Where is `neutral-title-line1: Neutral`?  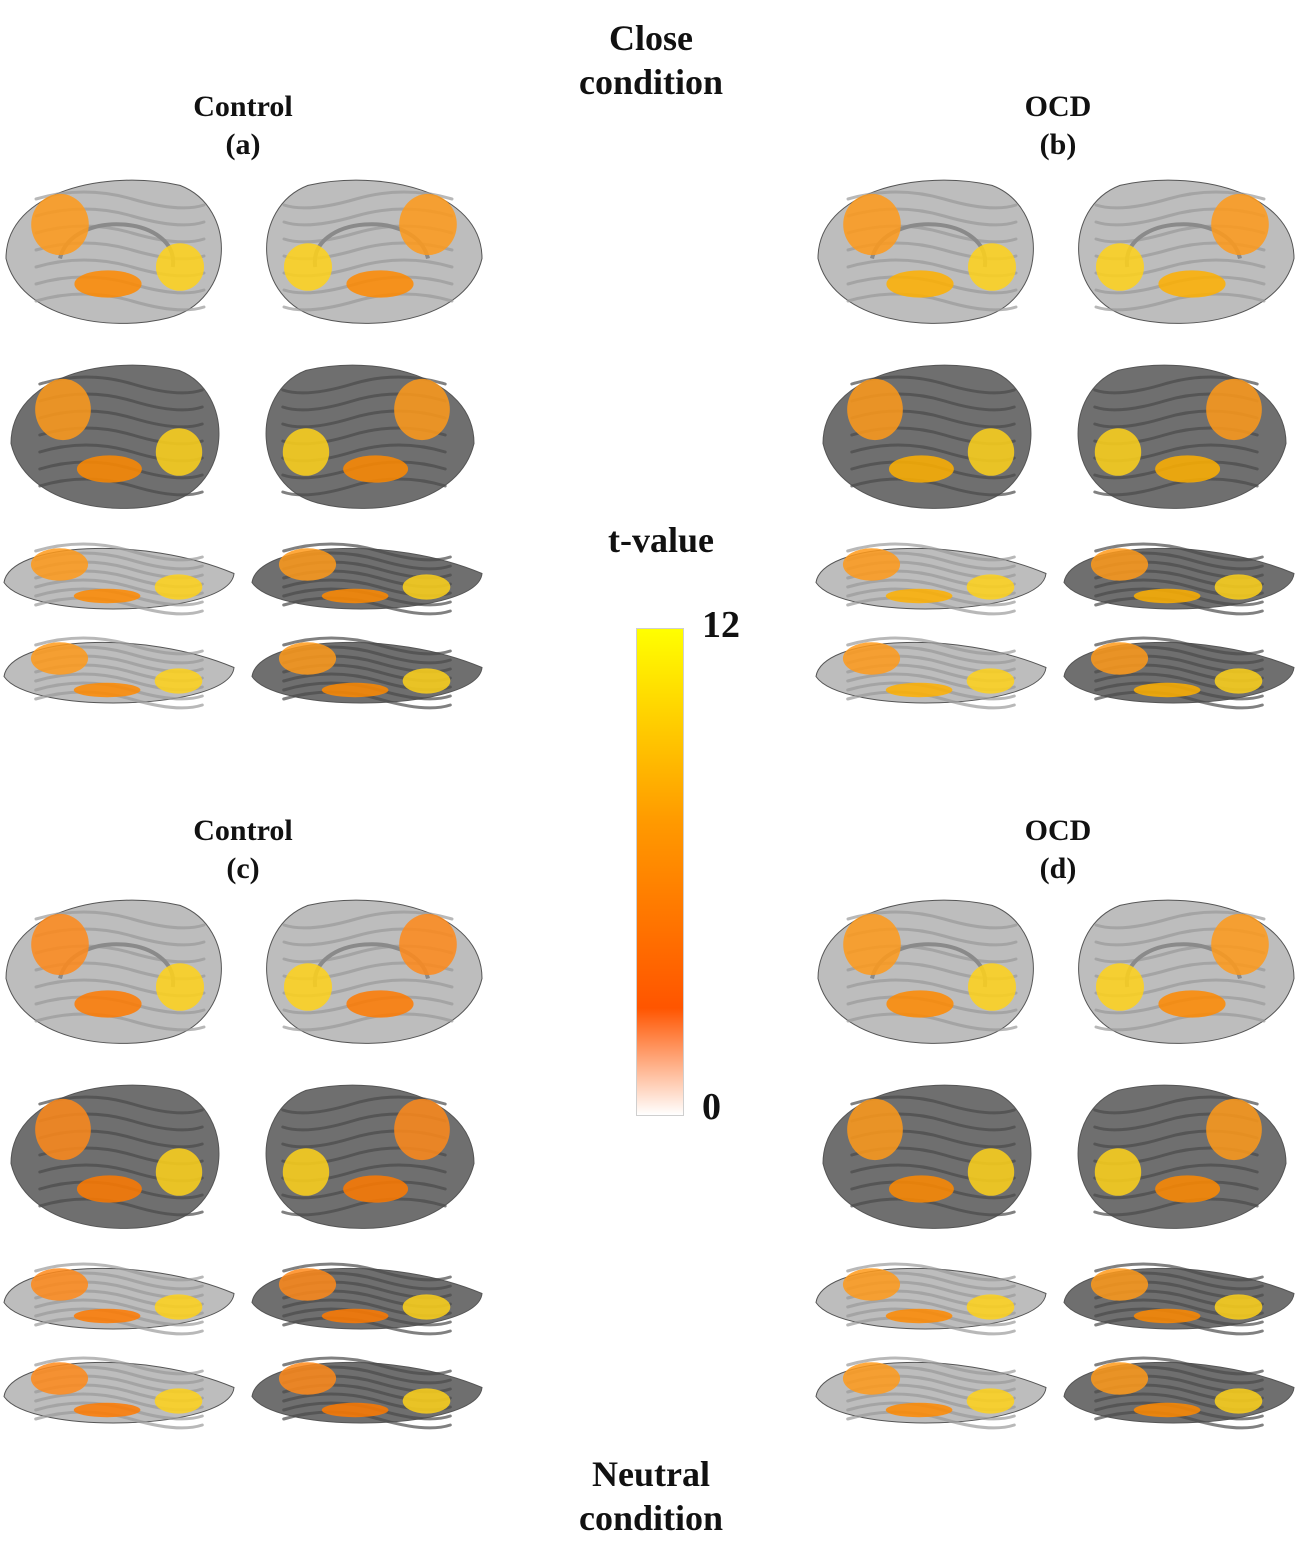 neutral-title-line1: Neutral is located at coordinates (651, 1474).